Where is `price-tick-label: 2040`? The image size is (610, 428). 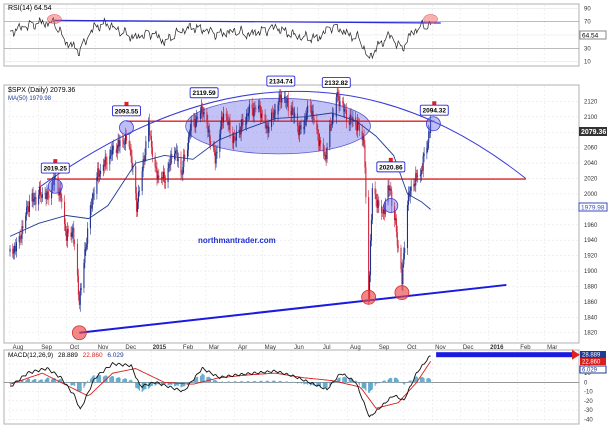
price-tick-label: 2040 is located at coordinates (591, 164).